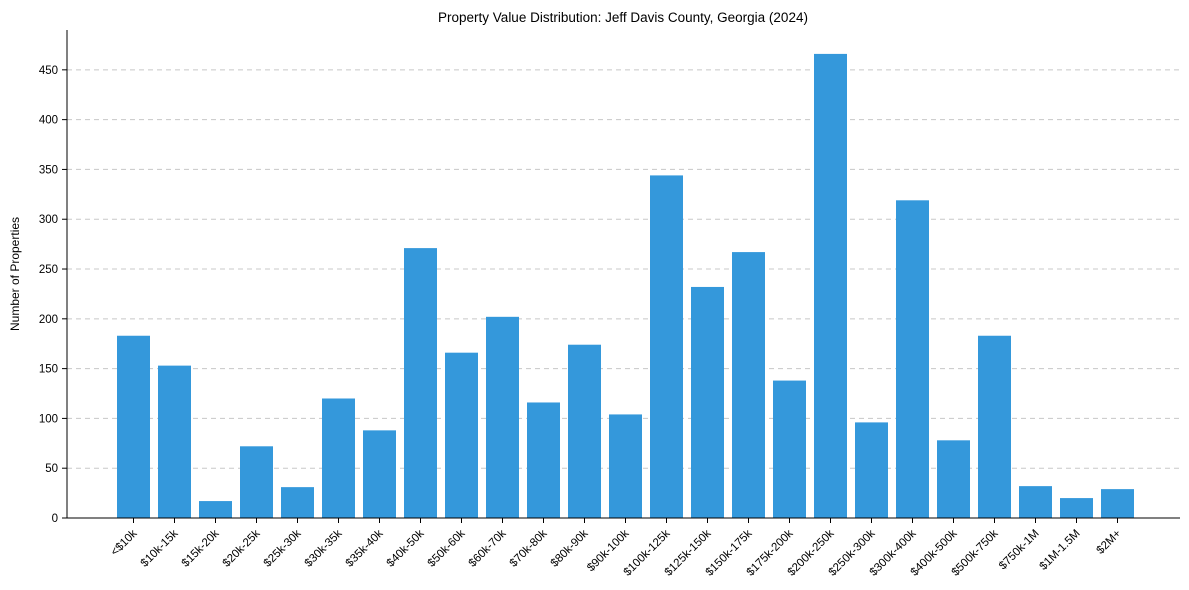 The image size is (1189, 590). What do you see at coordinates (48, 121) in the screenshot?
I see `y-tick-label: 400` at bounding box center [48, 121].